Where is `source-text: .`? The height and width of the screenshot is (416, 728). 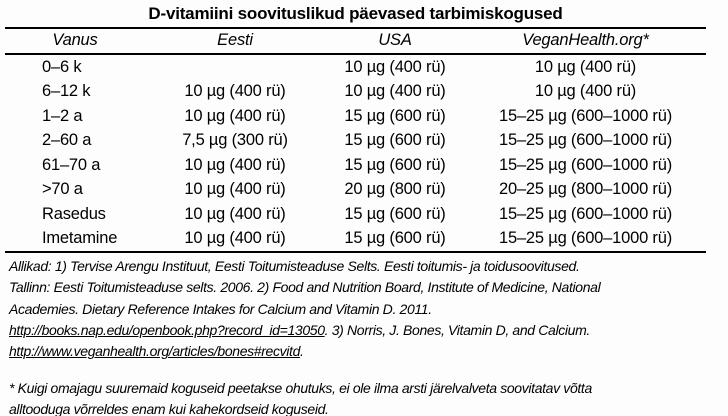 source-text: . is located at coordinates (302, 351).